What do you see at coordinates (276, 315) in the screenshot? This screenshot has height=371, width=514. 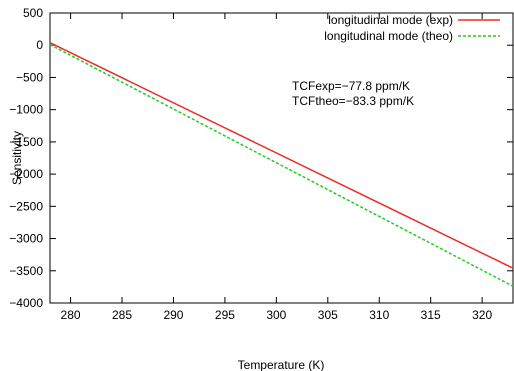 I see `x-tick-label: 300` at bounding box center [276, 315].